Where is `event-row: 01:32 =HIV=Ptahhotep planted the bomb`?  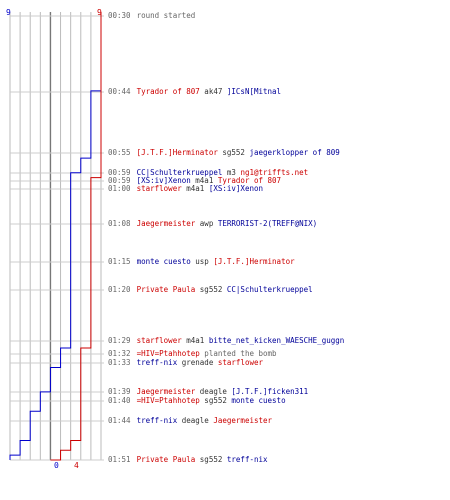 event-row: 01:32 =HIV=Ptahhotep planted the bomb is located at coordinates (192, 353).